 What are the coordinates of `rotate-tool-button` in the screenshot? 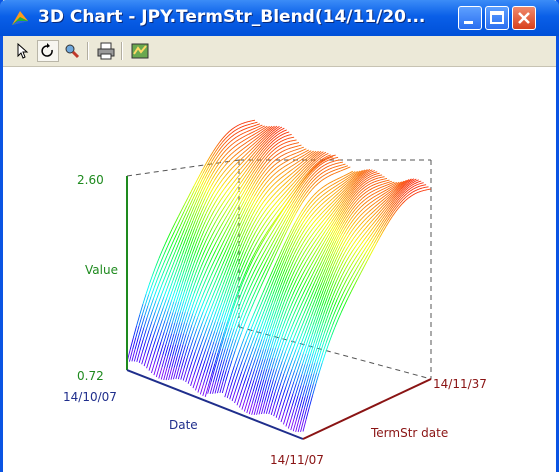 It's located at (48, 51).